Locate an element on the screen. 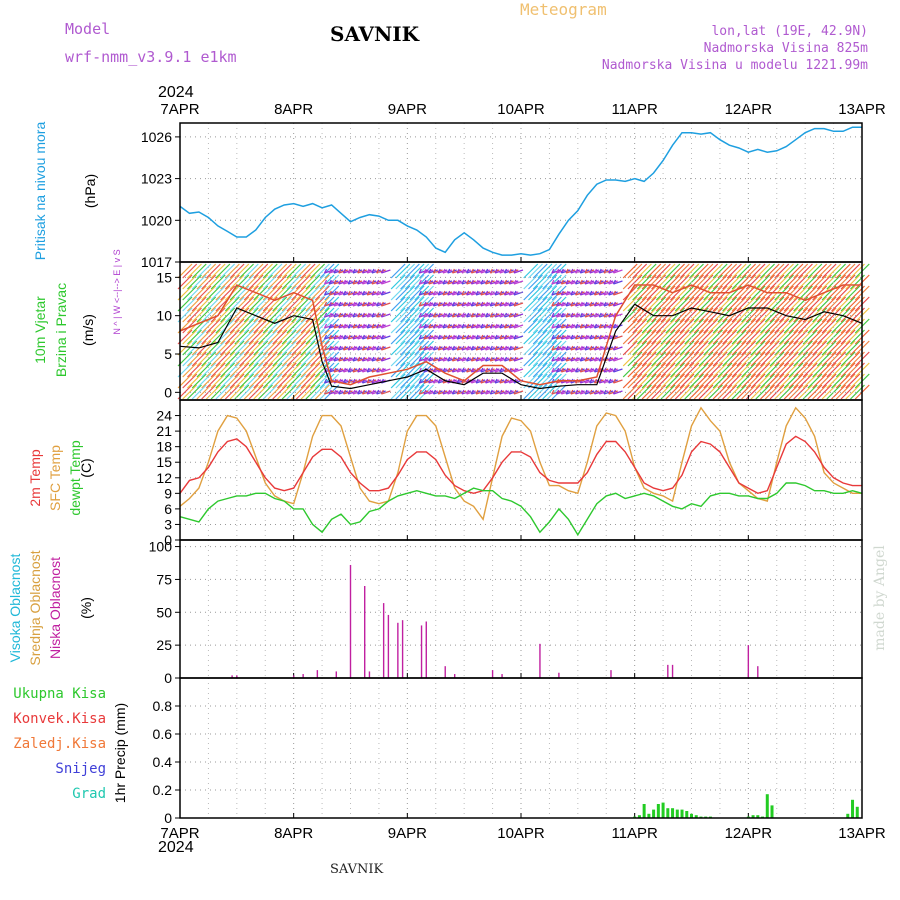 Image resolution: width=900 pixels, height=900 pixels. cloud-tick-label: 50 is located at coordinates (164, 612).